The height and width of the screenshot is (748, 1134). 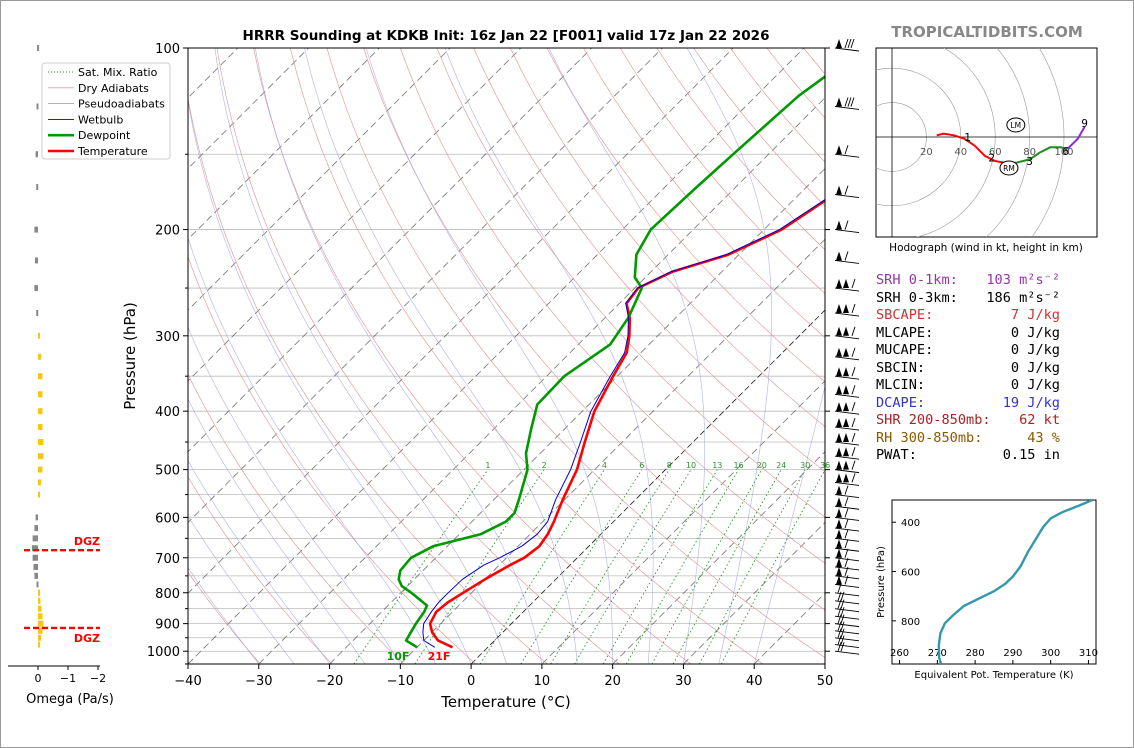 What do you see at coordinates (825, 465) in the screenshot?
I see `mixing-ratio-label: 36` at bounding box center [825, 465].